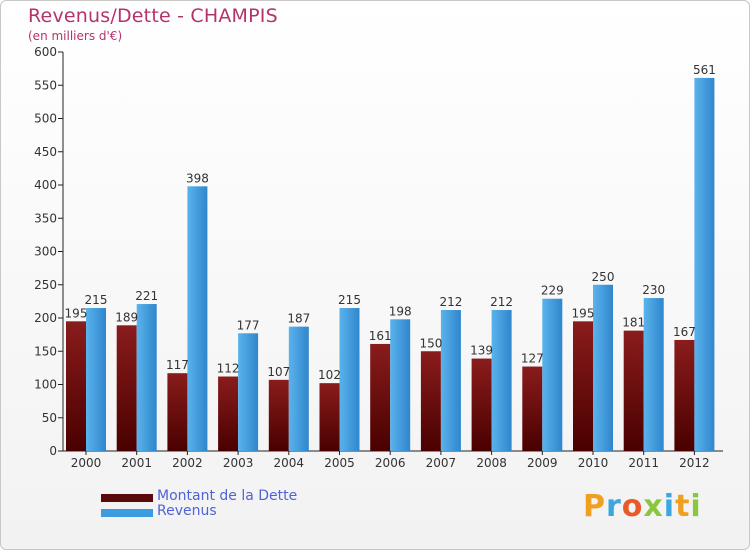 This screenshot has height=550, width=750. I want to click on x-tick-label-2007: 2007, so click(441, 463).